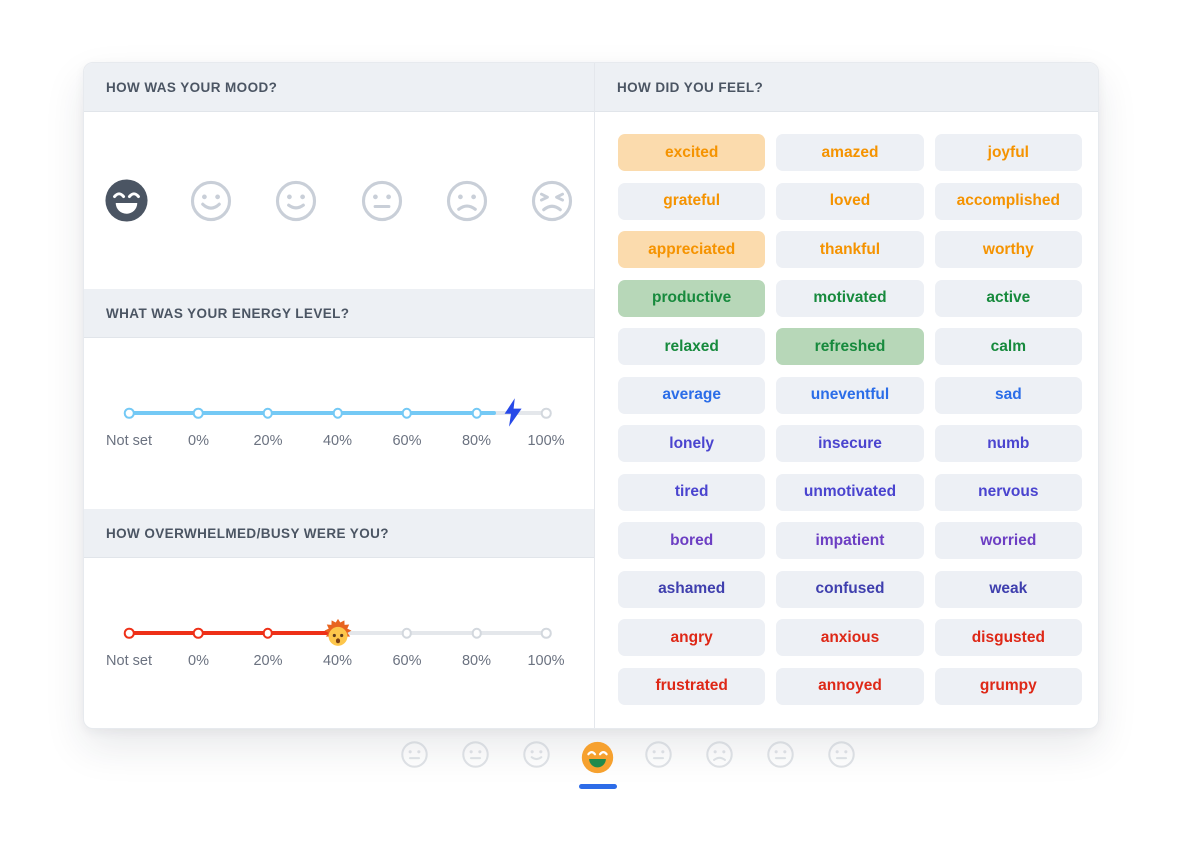 The width and height of the screenshot is (1180, 868). What do you see at coordinates (850, 686) in the screenshot?
I see `feeling-chip-annoyed: annoyed` at bounding box center [850, 686].